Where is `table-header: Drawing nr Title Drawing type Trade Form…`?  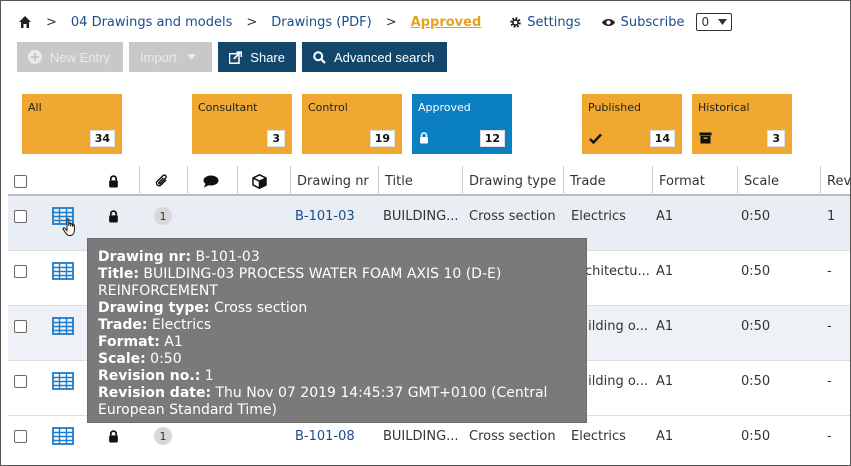
table-header: Drawing nr Title Drawing type Trade Form… is located at coordinates (429, 181).